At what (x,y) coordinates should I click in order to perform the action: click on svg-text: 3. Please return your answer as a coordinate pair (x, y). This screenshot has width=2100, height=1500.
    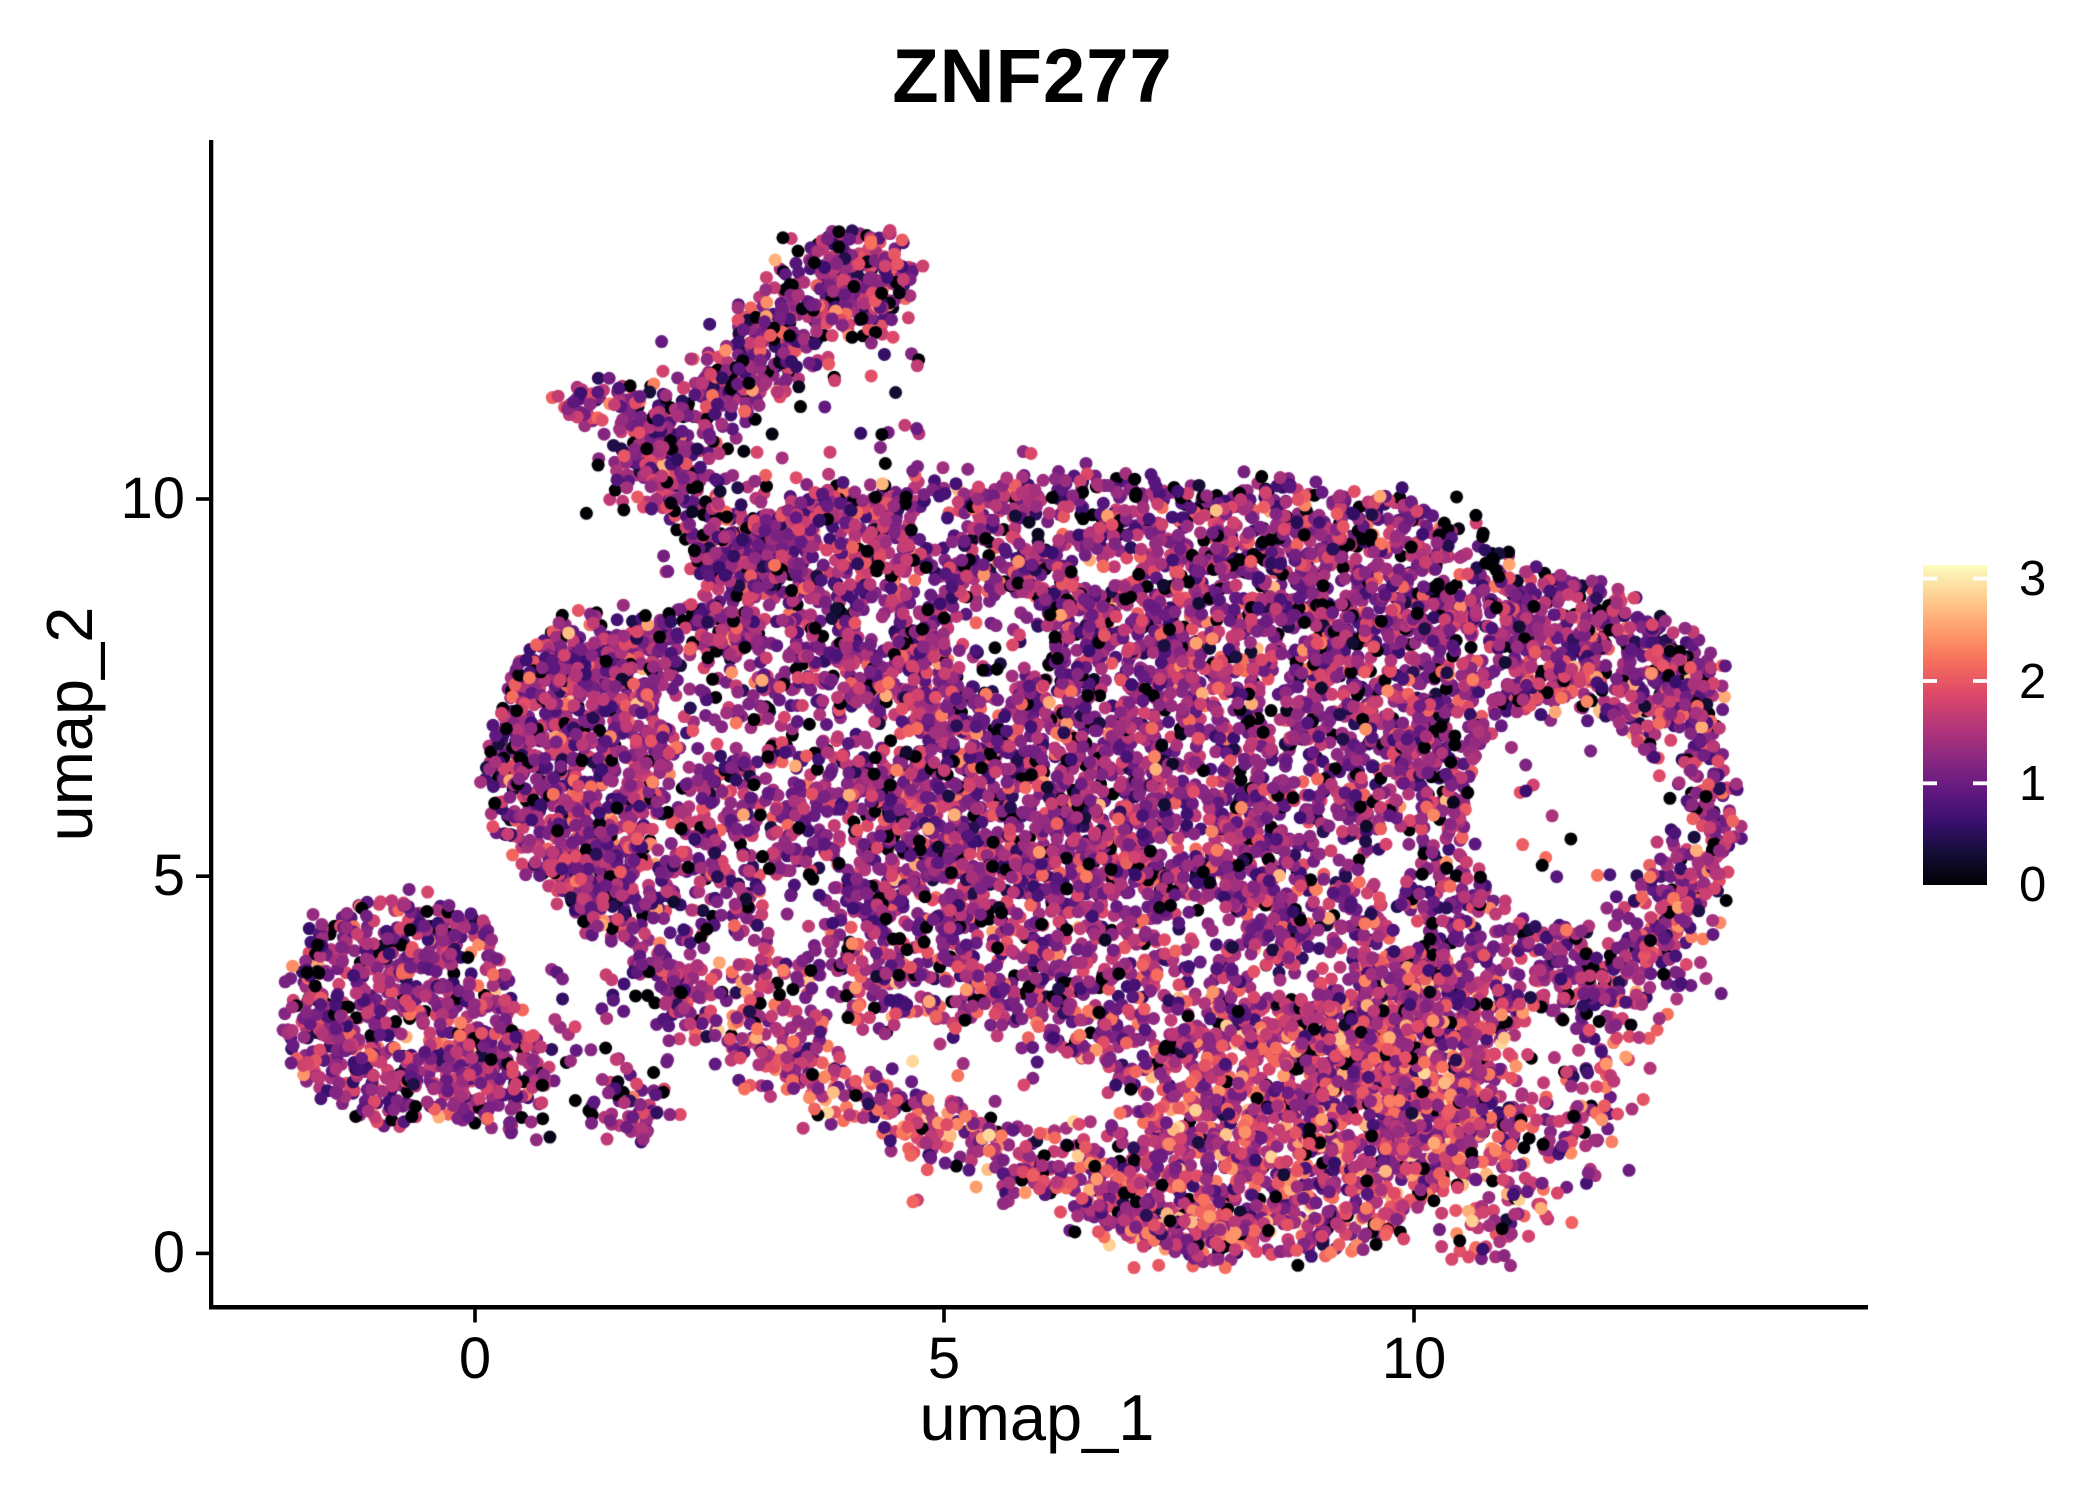
    Looking at the image, I should click on (2032, 579).